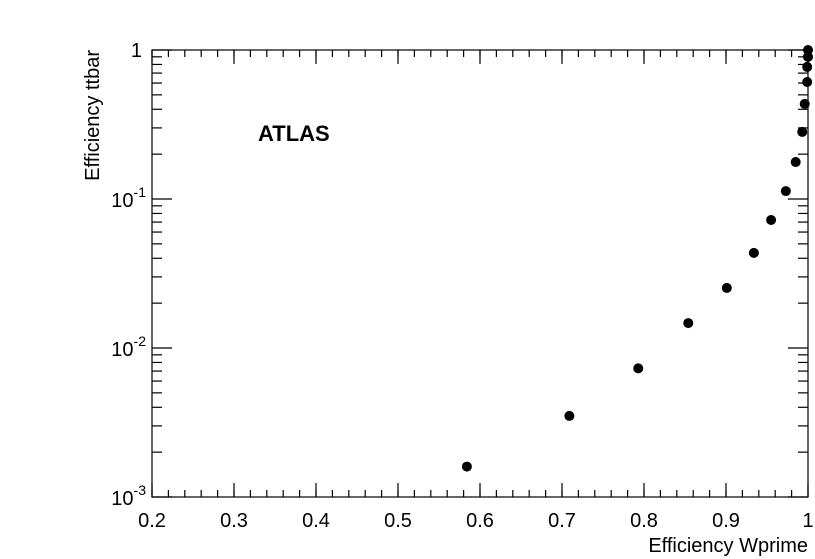 The height and width of the screenshot is (559, 815). Describe the element at coordinates (234, 521) in the screenshot. I see `x-tick-label: 0.3` at that location.